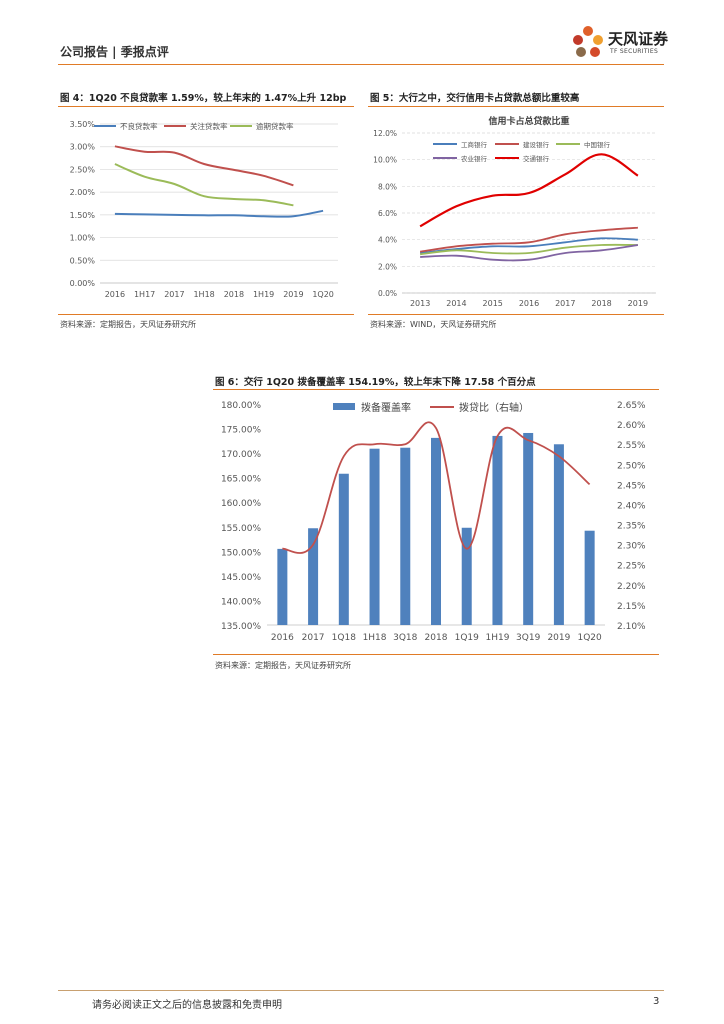  I want to click on y-tick-label: 0.50%, so click(83, 260).